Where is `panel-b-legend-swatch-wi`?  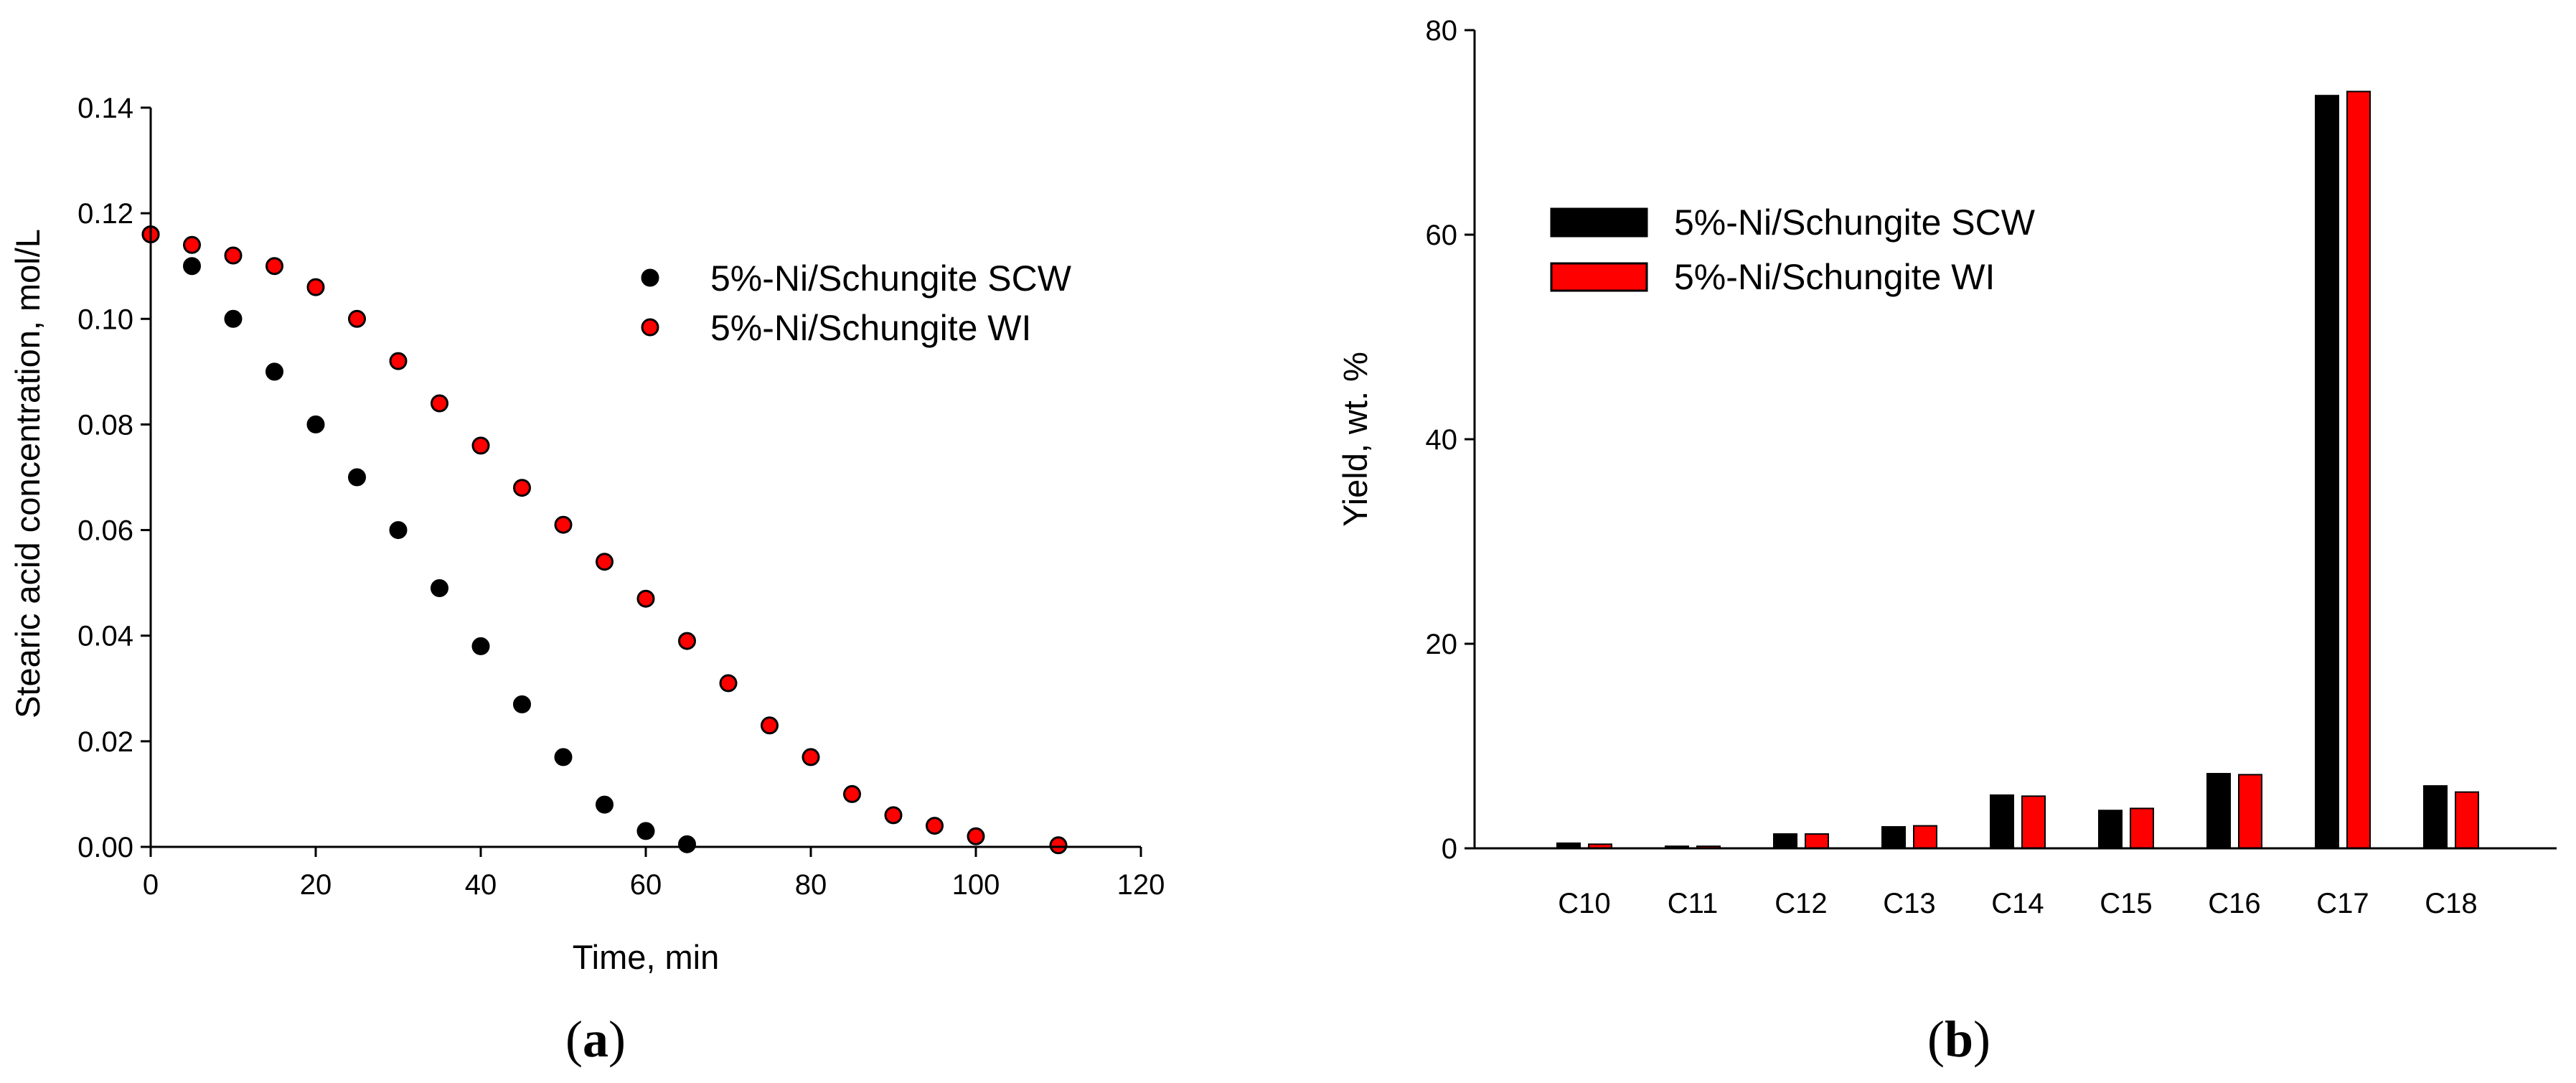
panel-b-legend-swatch-wi is located at coordinates (1599, 277).